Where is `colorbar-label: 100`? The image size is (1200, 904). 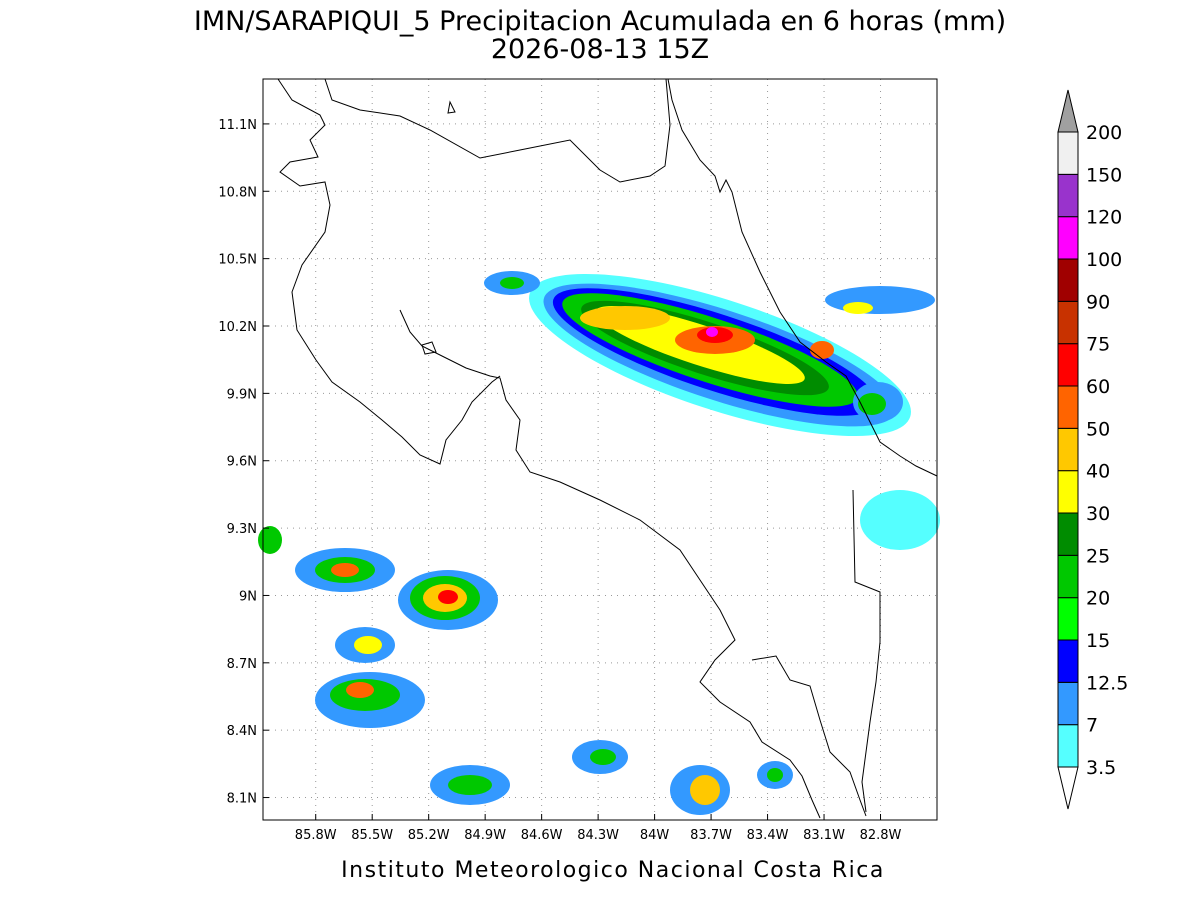 colorbar-label: 100 is located at coordinates (1104, 260).